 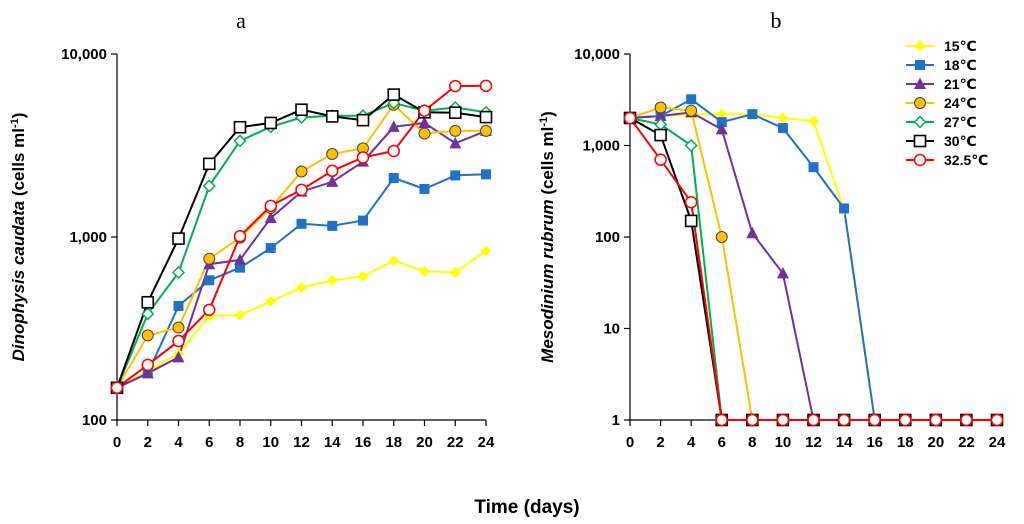 I want to click on y-axis-label: Mesodinium rubrum (cells ml-1), so click(x=547, y=237).